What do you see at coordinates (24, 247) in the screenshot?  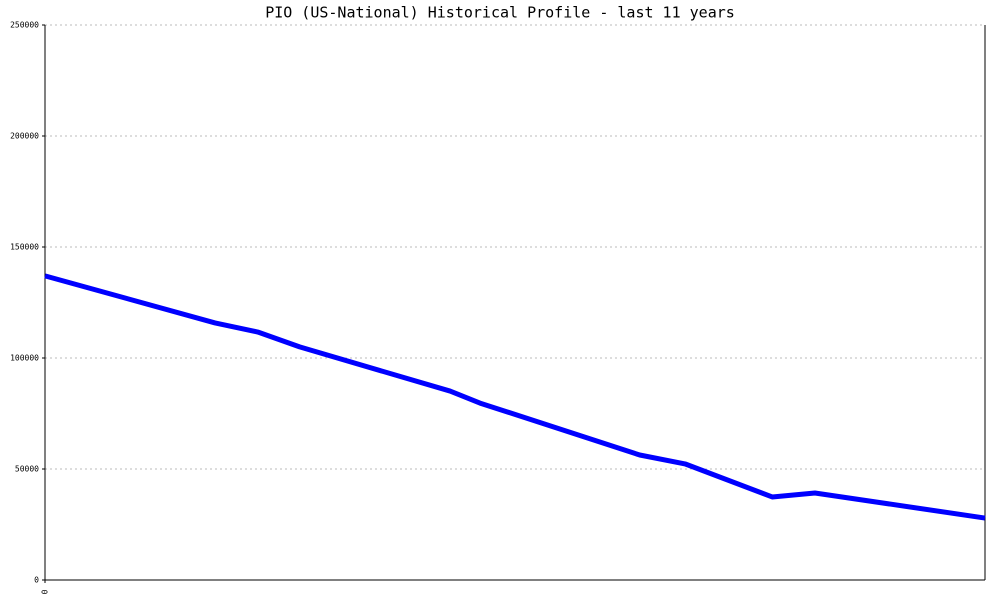 I see `y-tick-label: 150000` at bounding box center [24, 247].